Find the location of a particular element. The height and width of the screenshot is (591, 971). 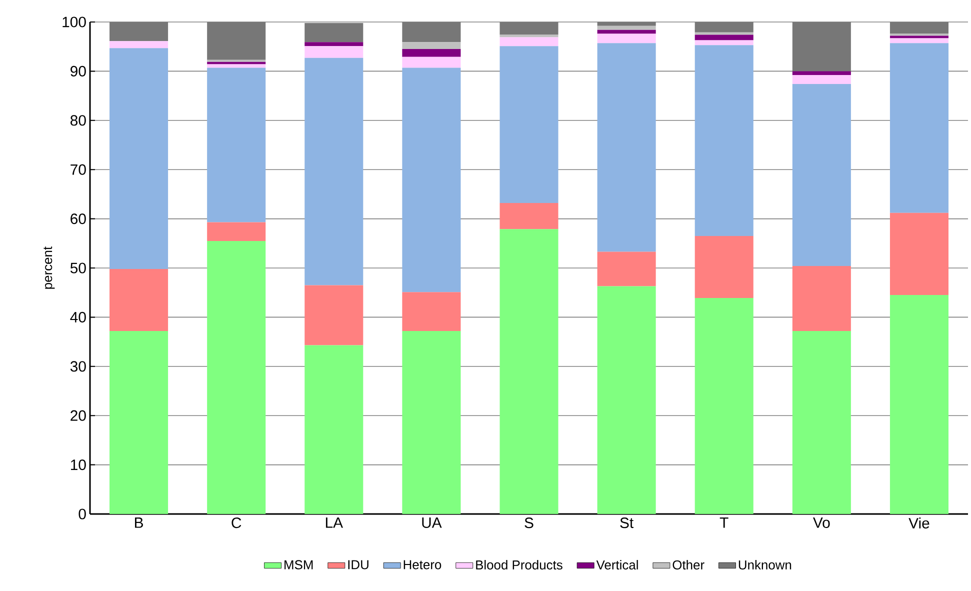

legend-label: Blood Products is located at coordinates (519, 565).